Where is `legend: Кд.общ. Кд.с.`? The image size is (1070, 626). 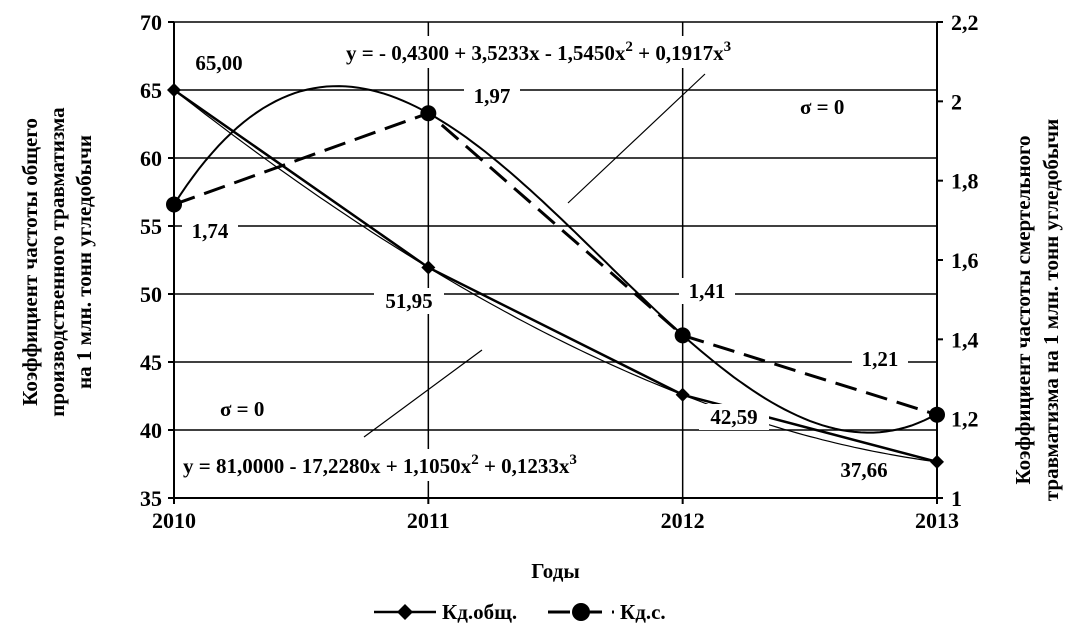
legend: Кд.общ. Кд.с. is located at coordinates (520, 612).